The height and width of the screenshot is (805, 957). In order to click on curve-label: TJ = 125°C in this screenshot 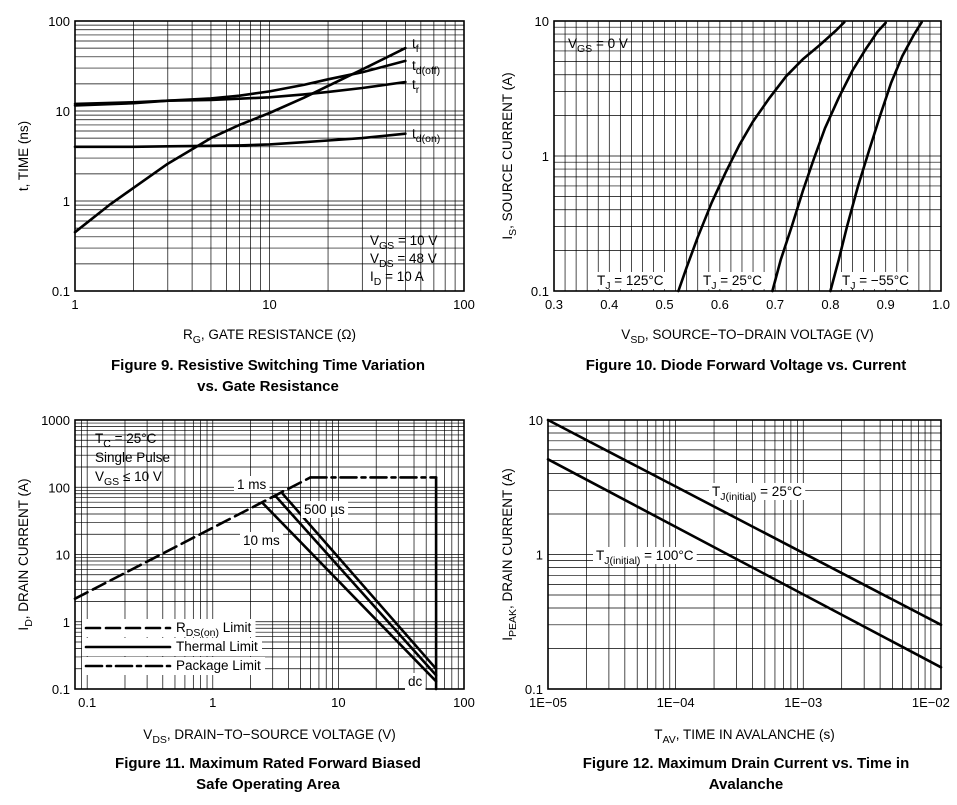, I will do `click(630, 282)`.